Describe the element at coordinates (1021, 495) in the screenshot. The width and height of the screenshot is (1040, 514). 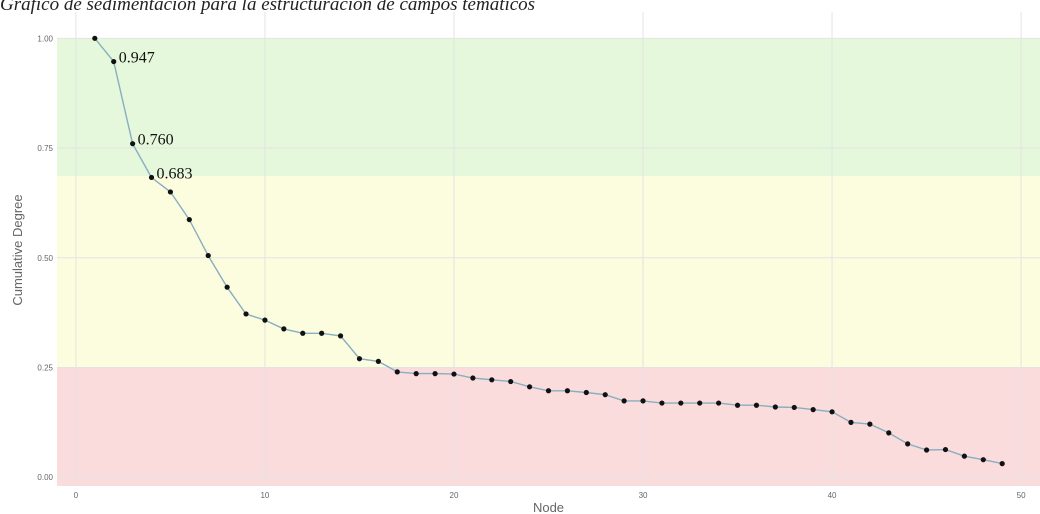
I see `x-tick-label: 50` at that location.